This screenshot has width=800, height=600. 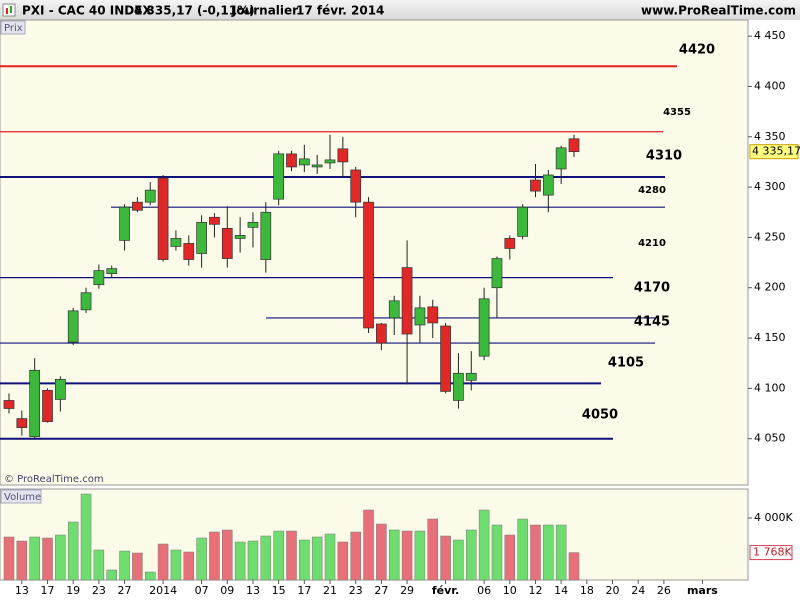 I want to click on x-tick-label: 27, so click(x=381, y=590).